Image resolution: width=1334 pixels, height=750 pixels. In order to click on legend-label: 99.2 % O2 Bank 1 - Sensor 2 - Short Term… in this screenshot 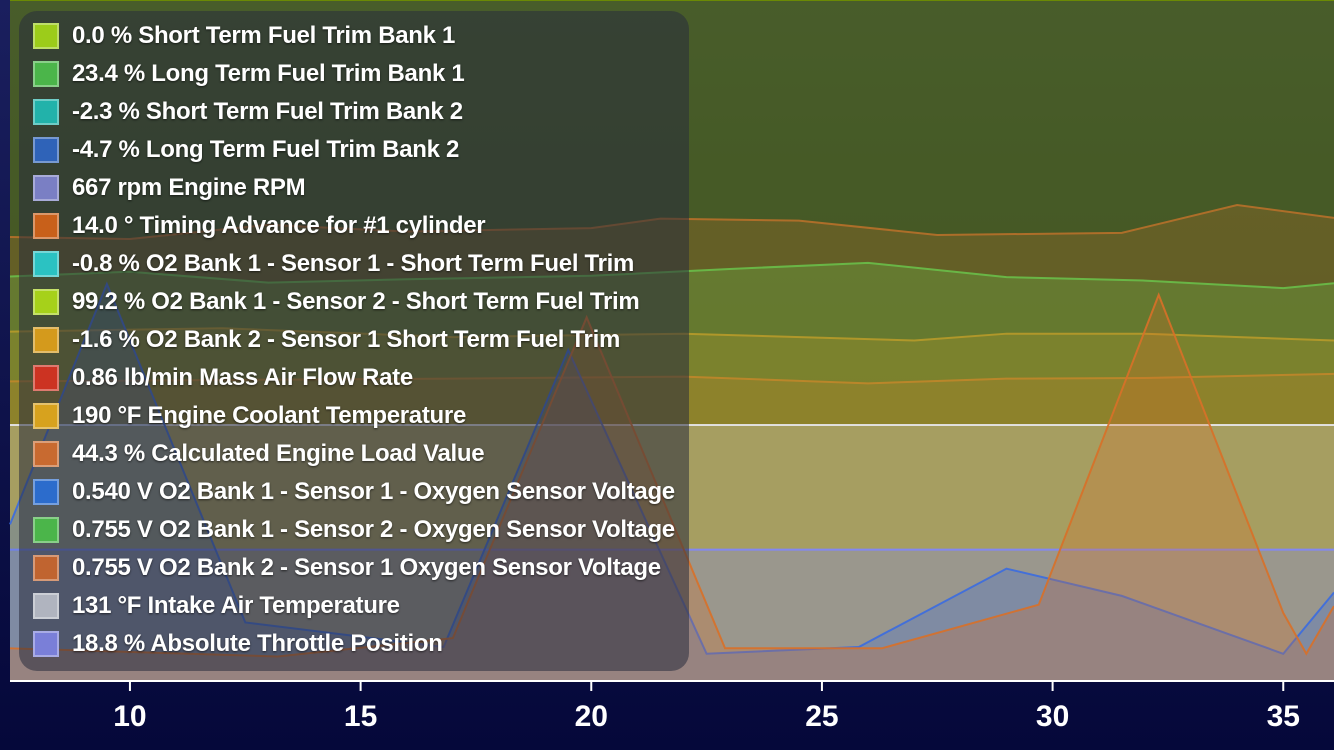, I will do `click(356, 301)`.